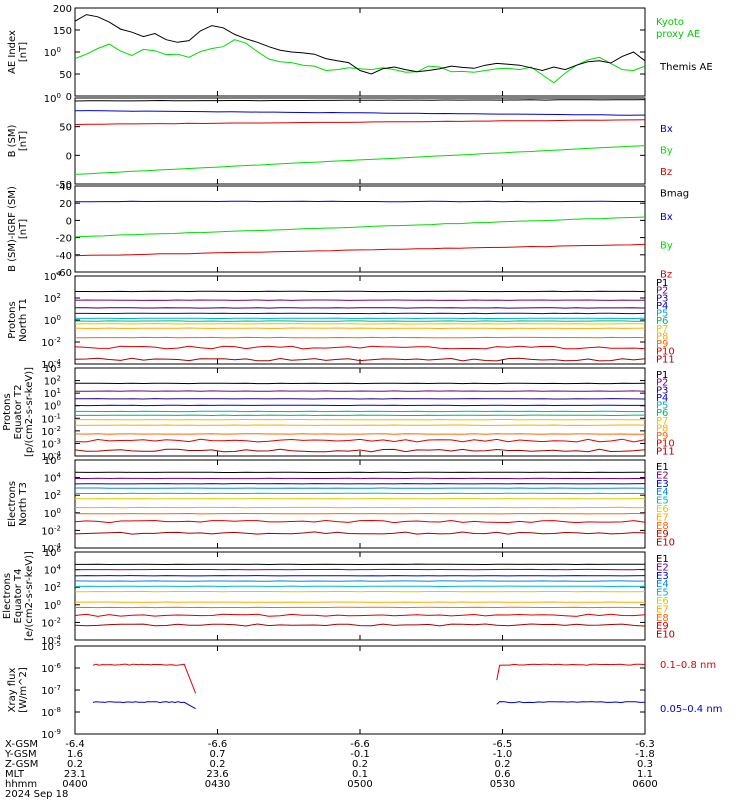 Image resolution: width=750 pixels, height=800 pixels. Describe the element at coordinates (21, 744) in the screenshot. I see `x-row-label: X-GSM` at that location.